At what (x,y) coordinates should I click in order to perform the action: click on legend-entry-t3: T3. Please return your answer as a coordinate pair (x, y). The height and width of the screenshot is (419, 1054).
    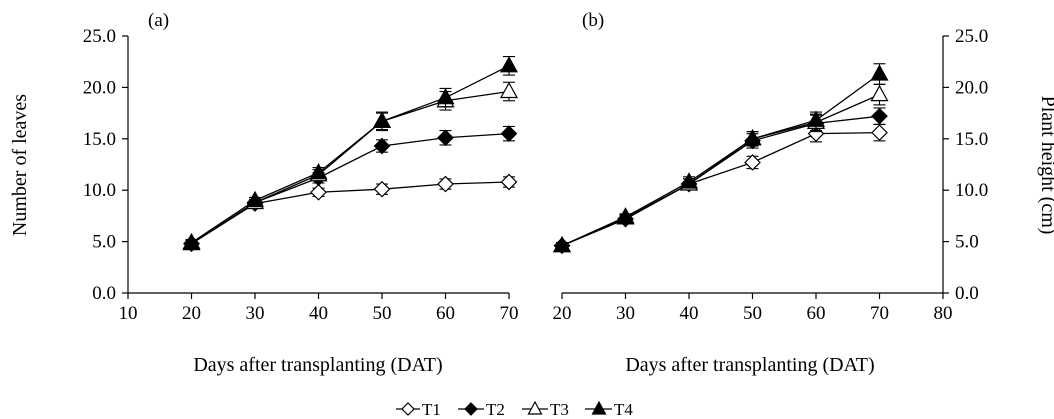
    Looking at the image, I should click on (545, 409).